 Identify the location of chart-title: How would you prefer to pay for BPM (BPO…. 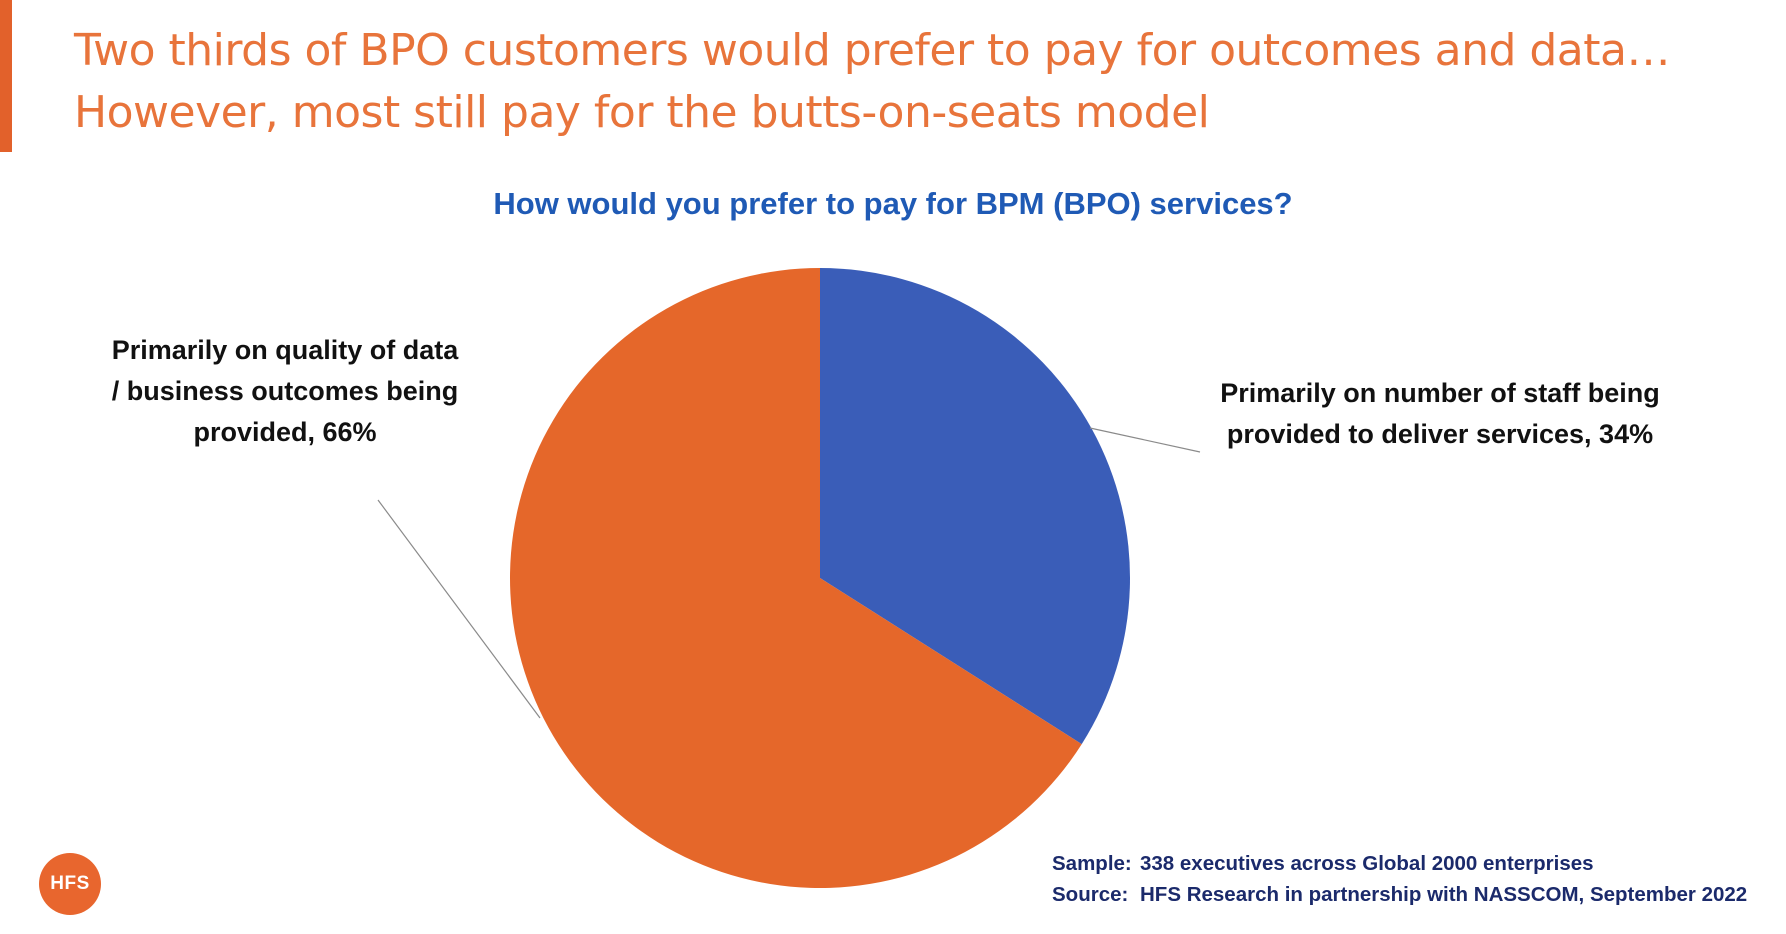
(893, 203).